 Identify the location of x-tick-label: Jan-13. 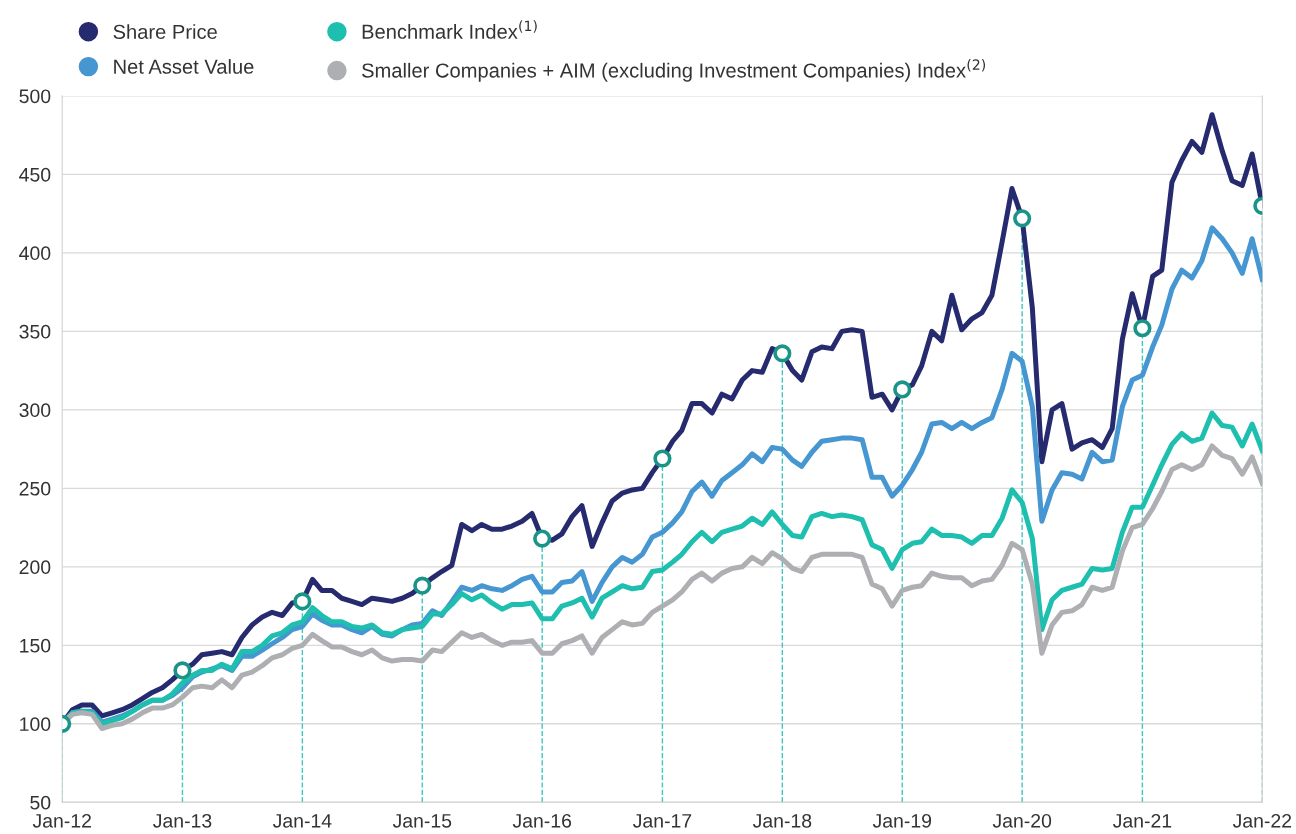
(182, 820).